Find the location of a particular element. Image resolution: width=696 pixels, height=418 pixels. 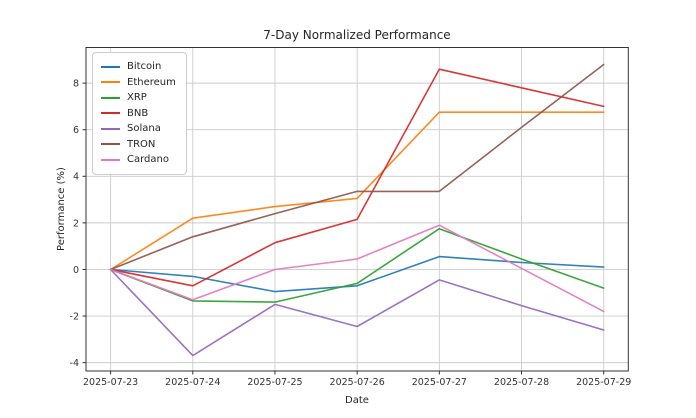

legend-label: Solana is located at coordinates (144, 128).